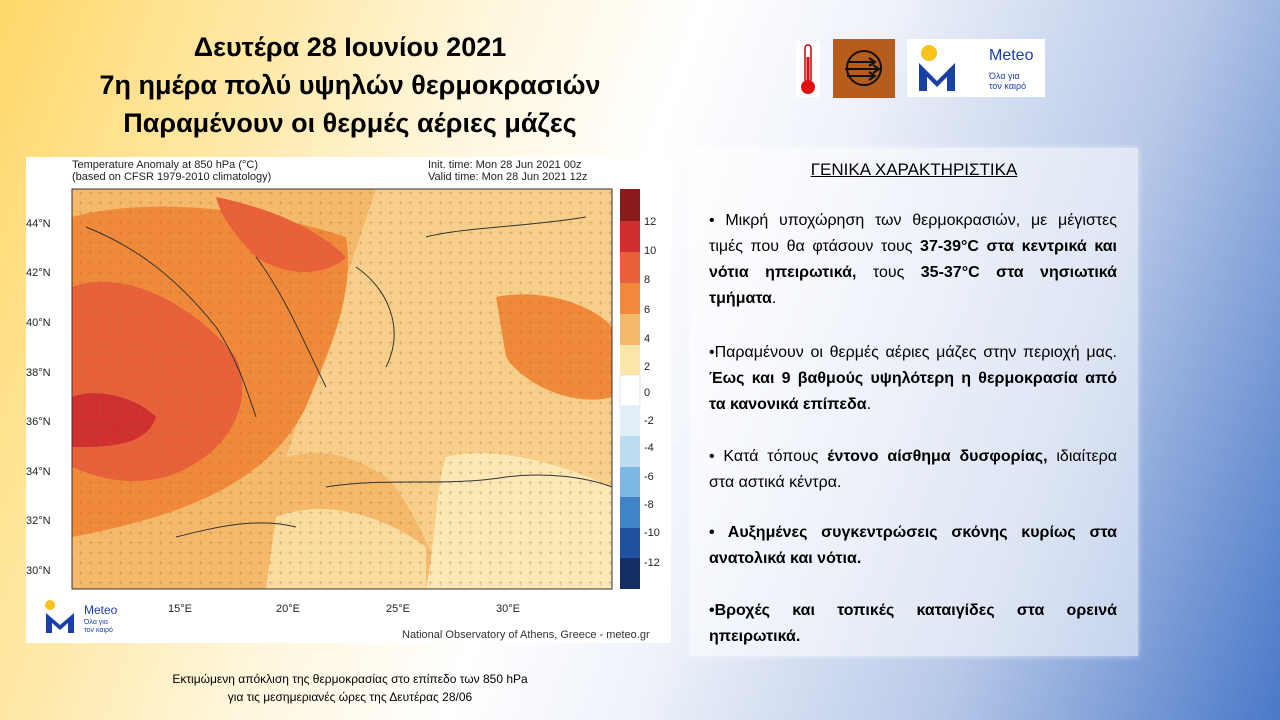 This screenshot has width=1280, height=720. What do you see at coordinates (38, 373) in the screenshot?
I see `lat-label-38: 38°N` at bounding box center [38, 373].